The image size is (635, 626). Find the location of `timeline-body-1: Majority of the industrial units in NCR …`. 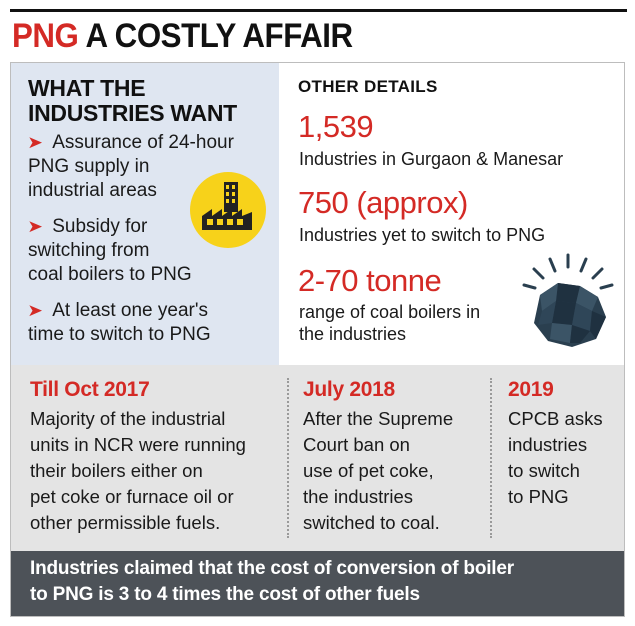

timeline-body-1: Majority of the industrial units in NCR … is located at coordinates (138, 471).